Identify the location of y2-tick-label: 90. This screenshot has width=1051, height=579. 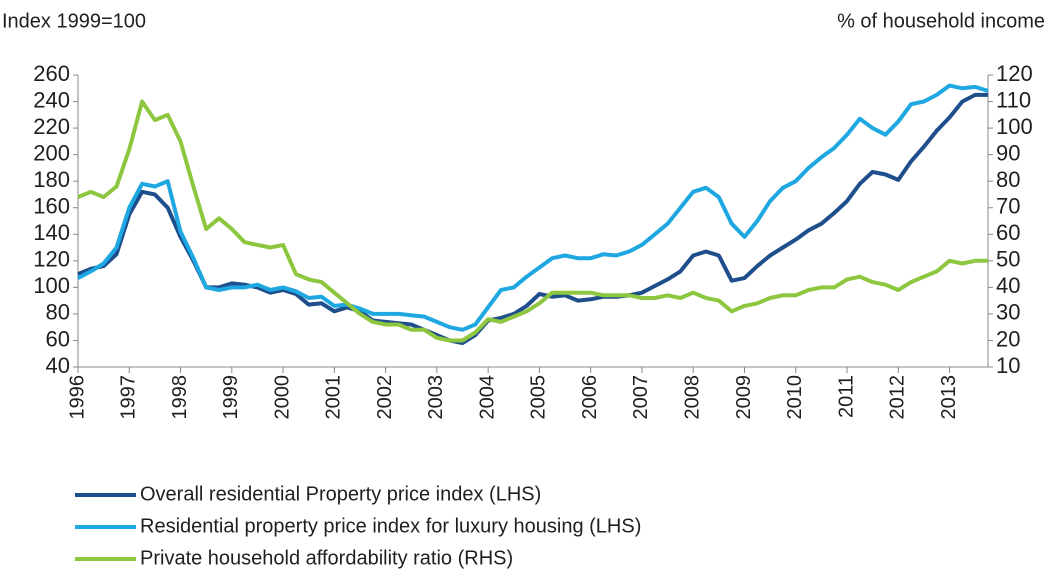
(1008, 152).